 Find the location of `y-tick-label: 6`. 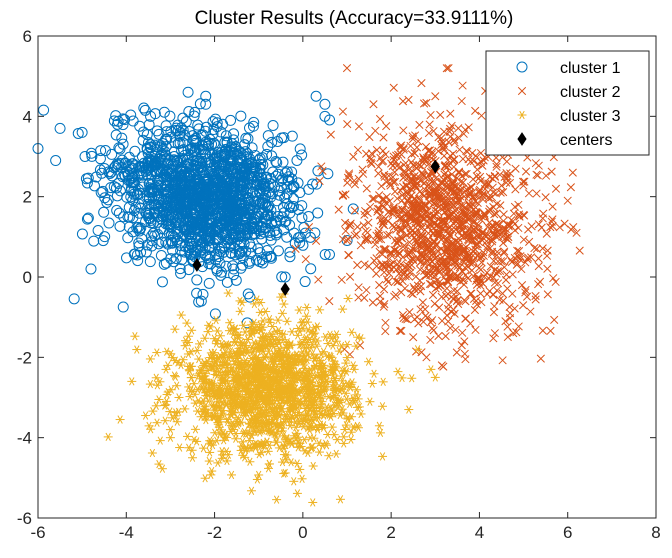

y-tick-label: 6 is located at coordinates (27, 36).